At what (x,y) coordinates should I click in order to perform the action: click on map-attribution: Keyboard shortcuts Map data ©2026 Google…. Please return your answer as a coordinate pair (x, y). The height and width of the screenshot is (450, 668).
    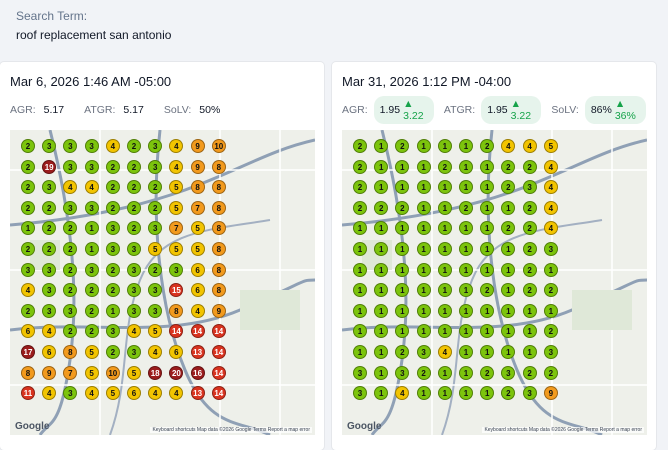
    Looking at the image, I should click on (563, 430).